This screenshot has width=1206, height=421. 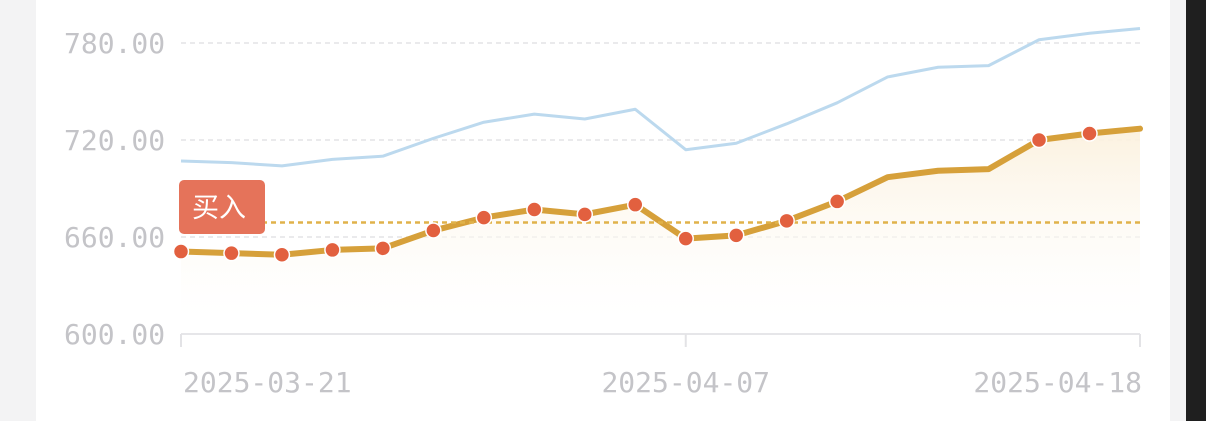 What do you see at coordinates (219, 208) in the screenshot?
I see `buy-badge-label: 买入` at bounding box center [219, 208].